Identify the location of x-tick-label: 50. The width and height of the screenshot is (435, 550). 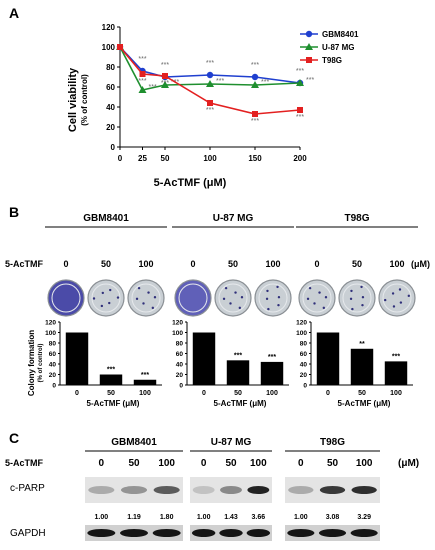
(165, 158).